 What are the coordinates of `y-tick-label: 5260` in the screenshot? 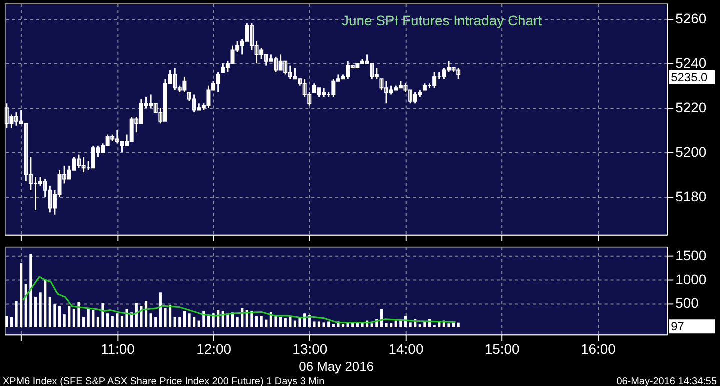 It's located at (691, 18).